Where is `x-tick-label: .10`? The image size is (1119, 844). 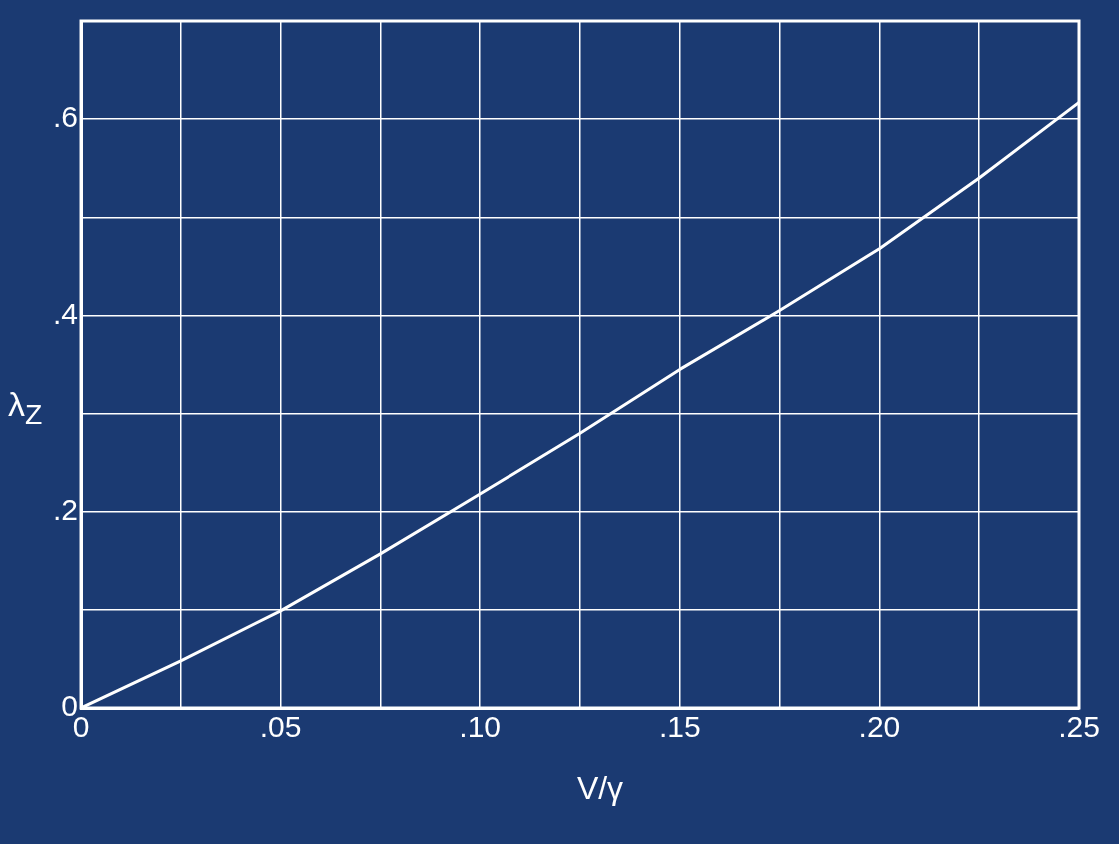 x-tick-label: .10 is located at coordinates (480, 727).